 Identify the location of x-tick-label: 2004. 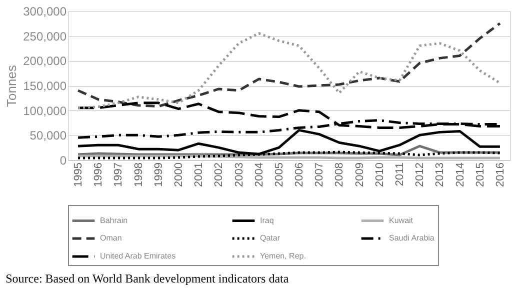
(259, 174).